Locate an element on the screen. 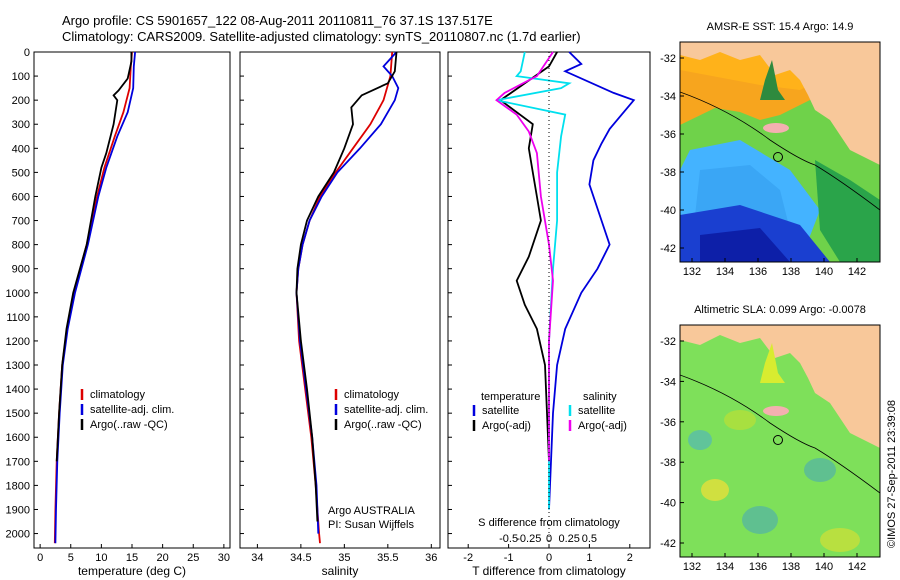 The height and width of the screenshot is (580, 900). temperature-xtick-label: 5 is located at coordinates (71, 558).